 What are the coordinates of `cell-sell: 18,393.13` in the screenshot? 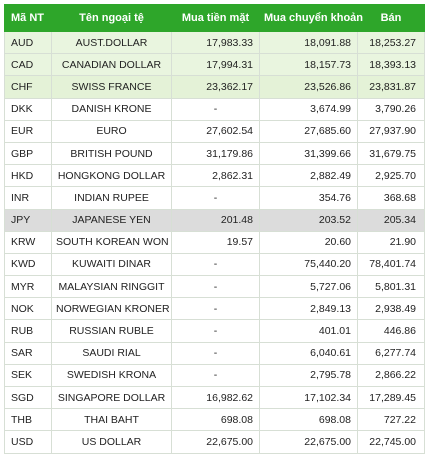 It's located at (391, 65).